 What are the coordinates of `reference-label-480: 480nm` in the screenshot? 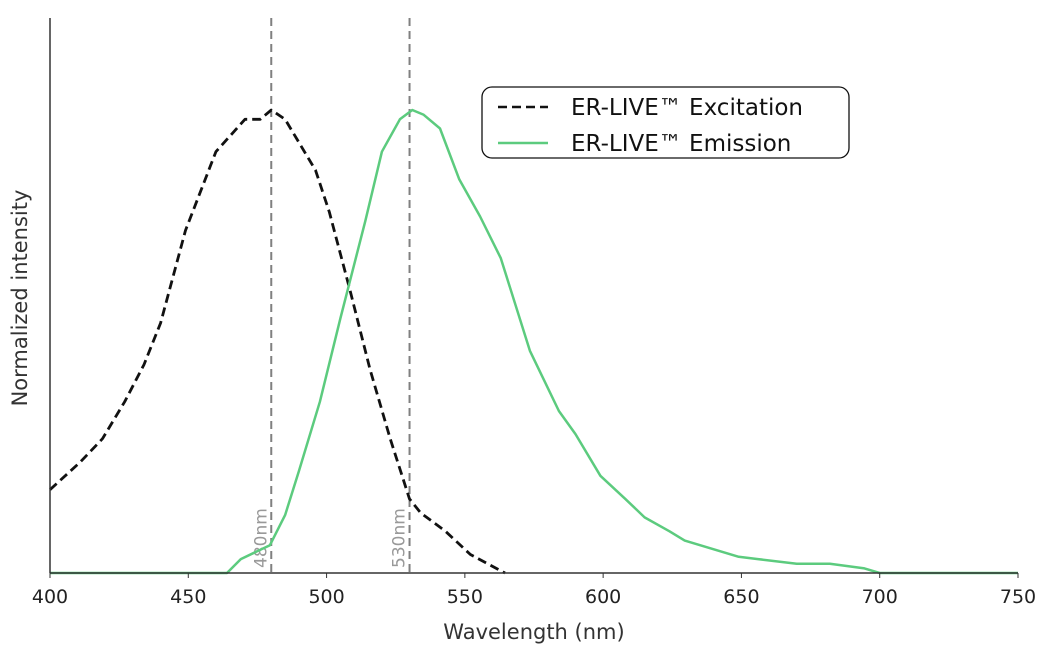 It's located at (261, 538).